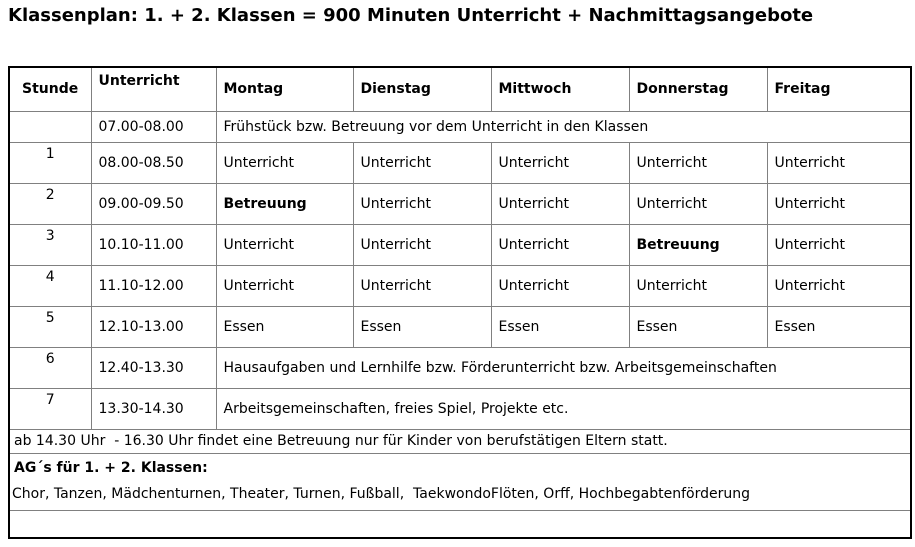  I want to click on time-cell: 12.40-13.30, so click(153, 367).